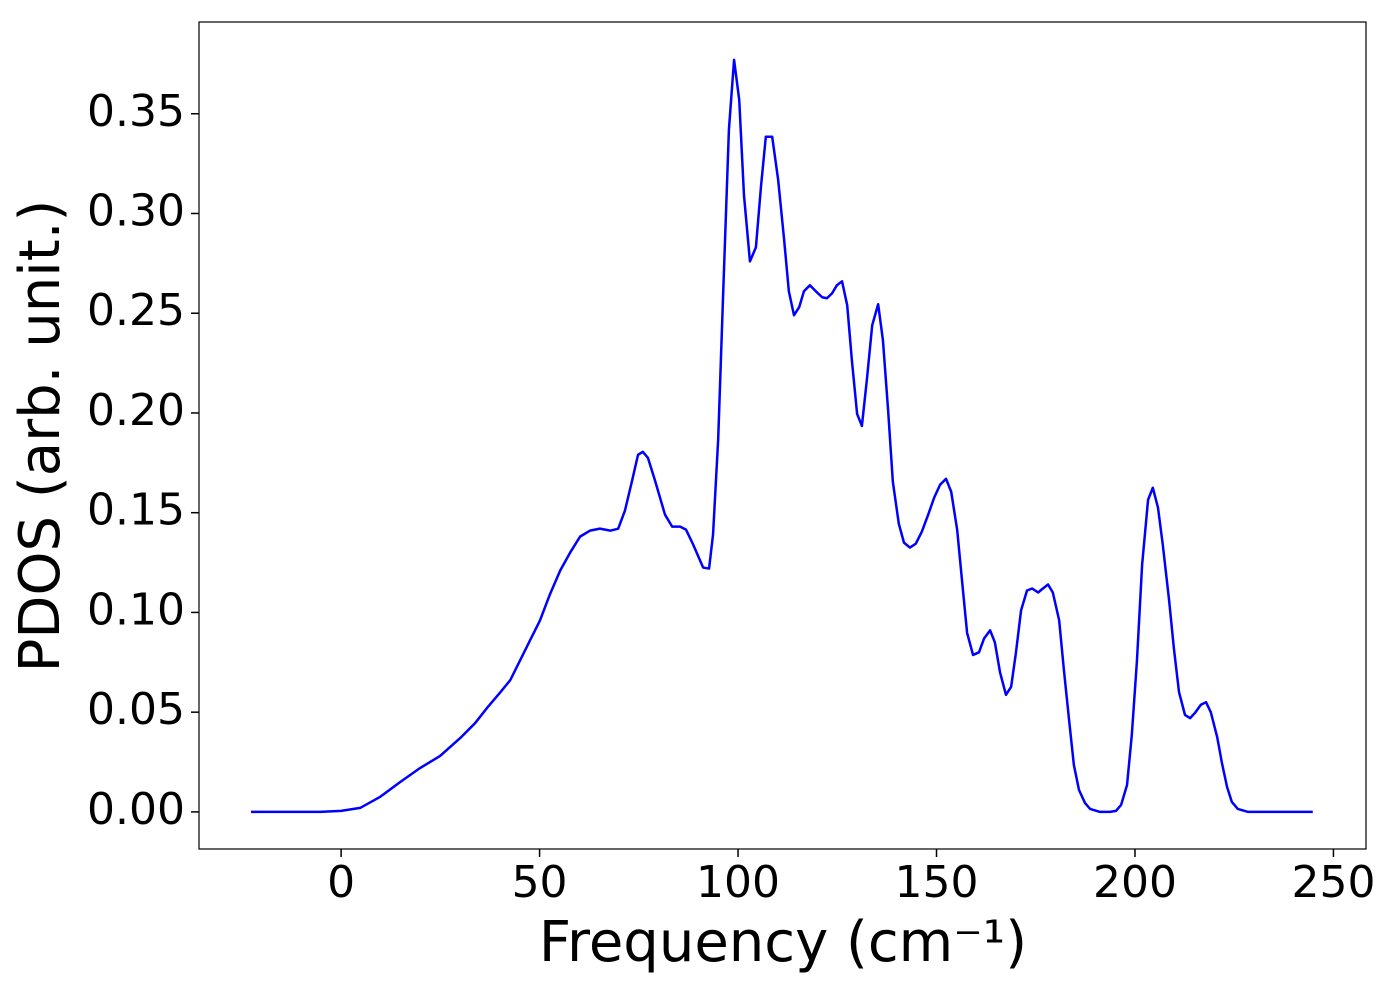  What do you see at coordinates (1135, 882) in the screenshot?
I see `x-tick-label: 200` at bounding box center [1135, 882].